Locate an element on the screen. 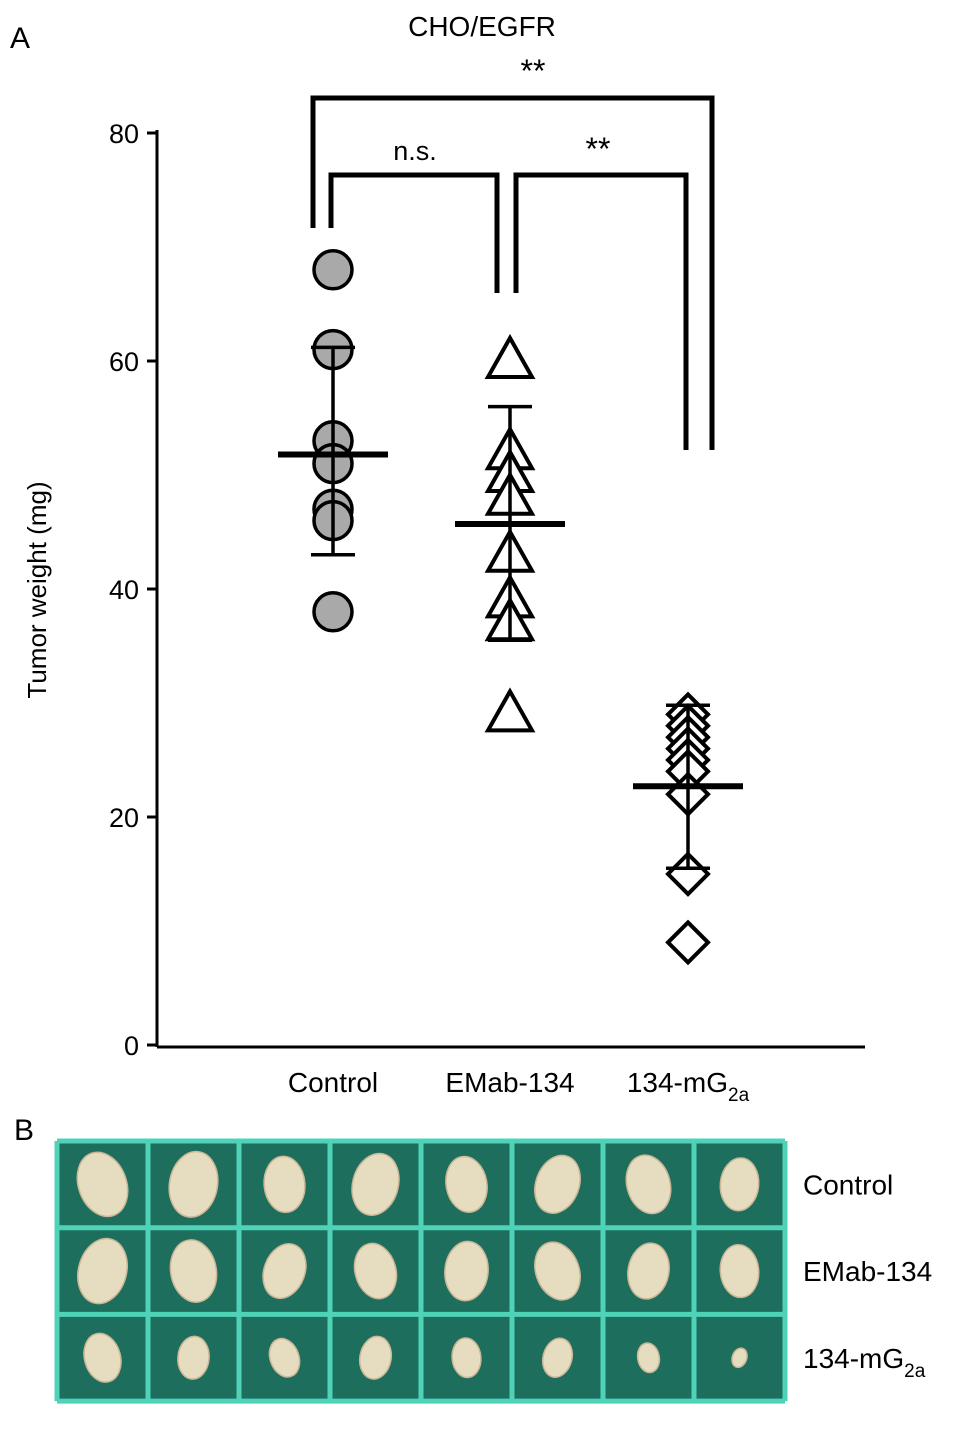  significance-brackets: ** n.s. ** is located at coordinates (512, 251).